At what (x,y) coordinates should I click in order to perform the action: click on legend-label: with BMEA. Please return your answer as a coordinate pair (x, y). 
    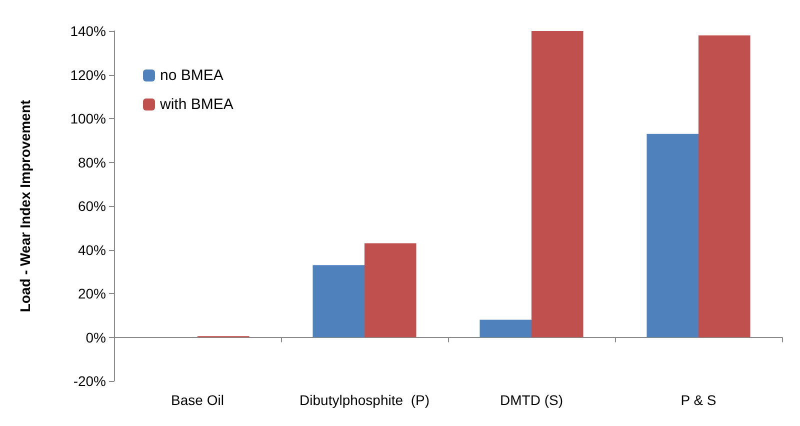
    Looking at the image, I should click on (196, 104).